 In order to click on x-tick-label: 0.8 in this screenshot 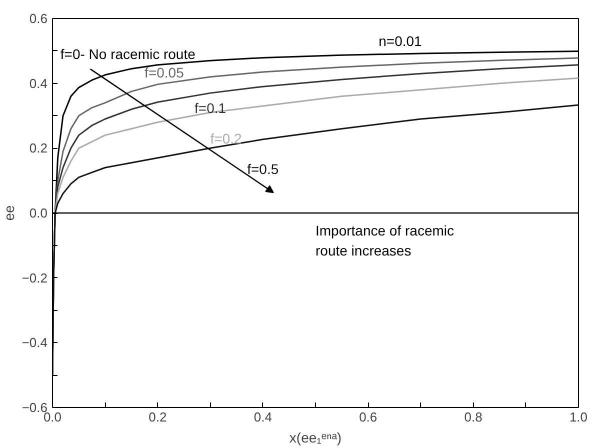, I will do `click(473, 417)`.